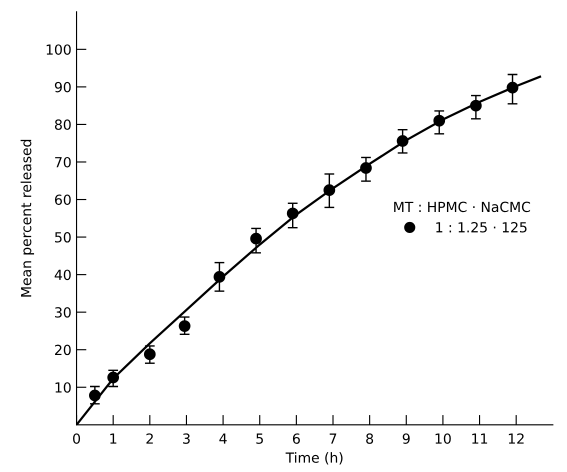 Image resolution: width=567 pixels, height=472 pixels. What do you see at coordinates (480, 439) in the screenshot?
I see `x-tick-label: 11` at bounding box center [480, 439].